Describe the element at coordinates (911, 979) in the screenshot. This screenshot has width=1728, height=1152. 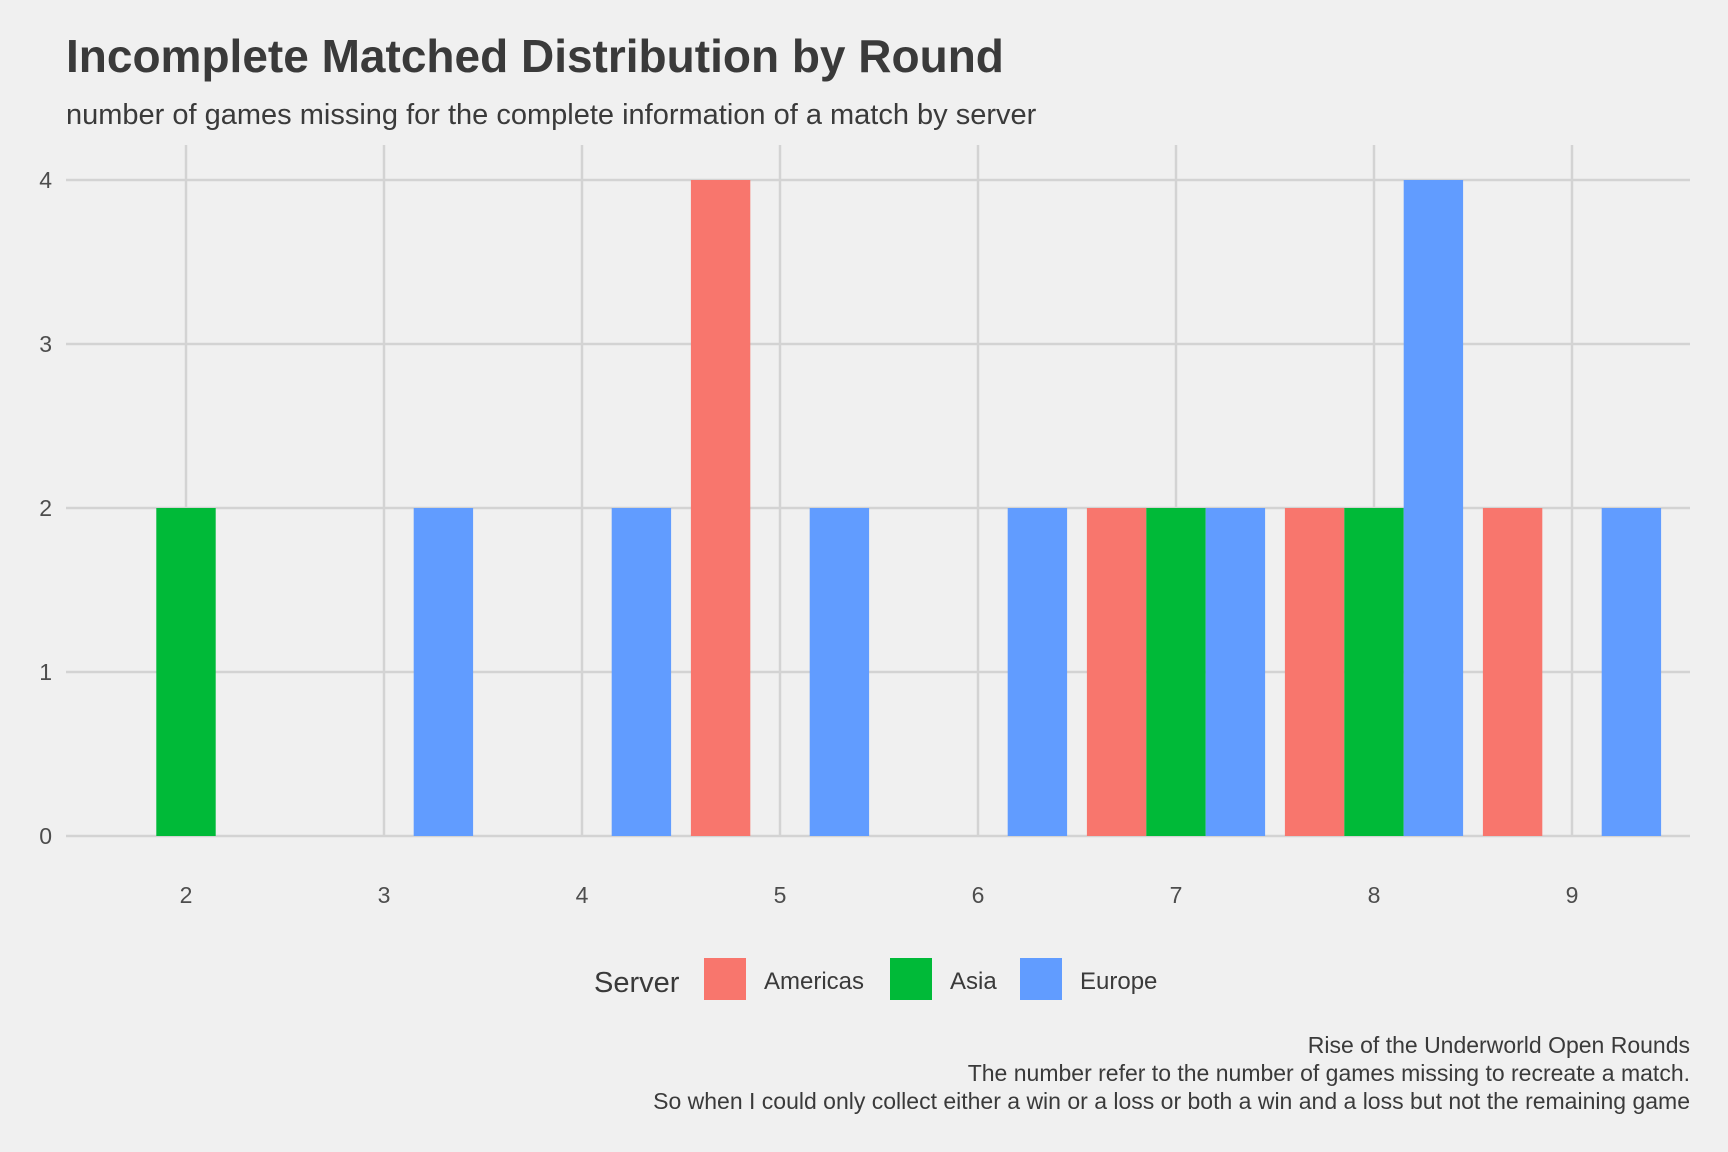
I see `legend-key-asia` at that location.